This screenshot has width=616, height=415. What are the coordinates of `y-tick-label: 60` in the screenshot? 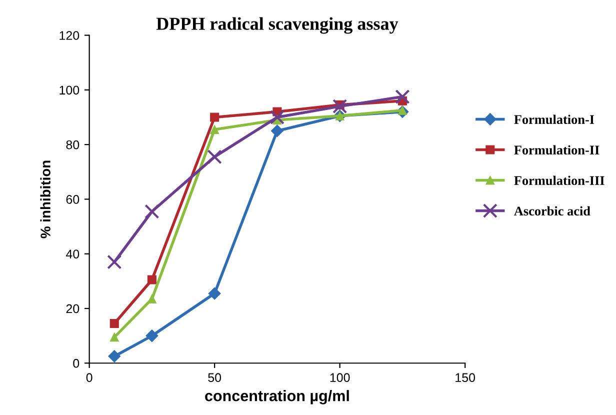 It's located at (73, 199).